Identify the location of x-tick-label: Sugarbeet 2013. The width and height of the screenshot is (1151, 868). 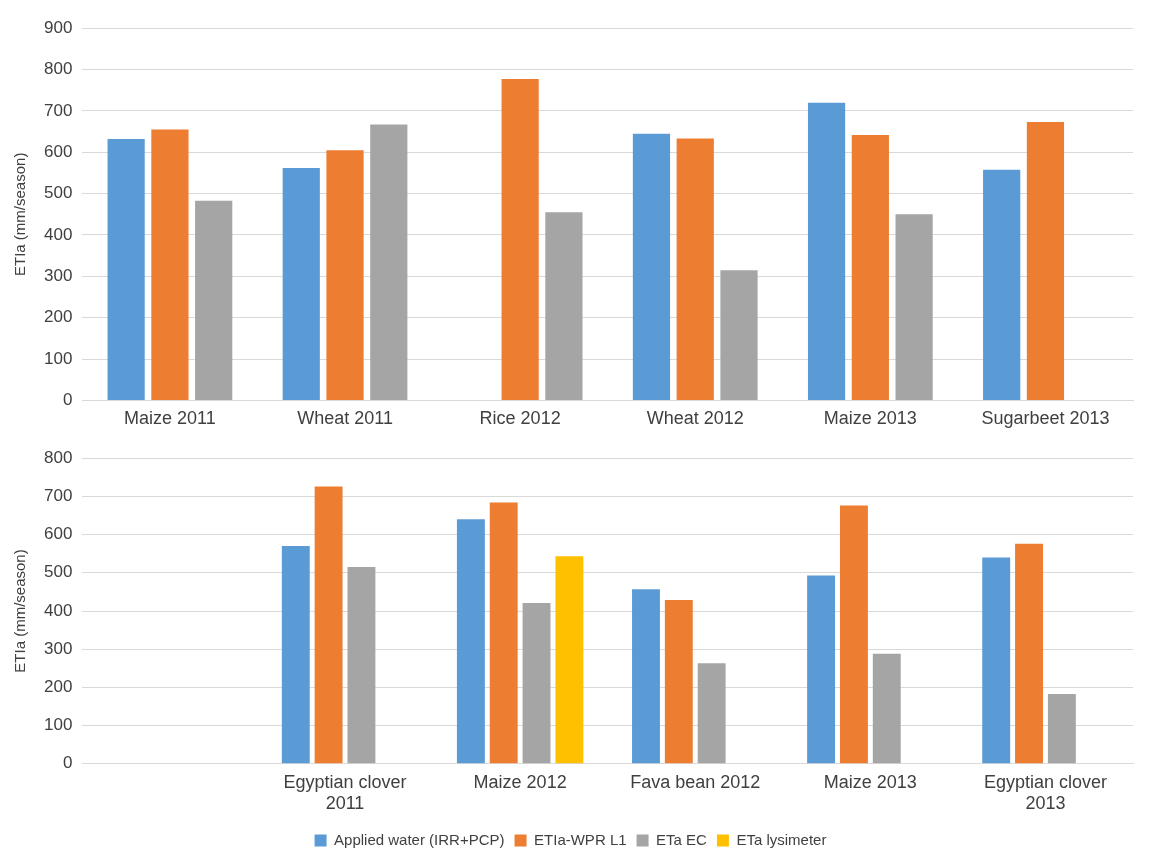
(1045, 418).